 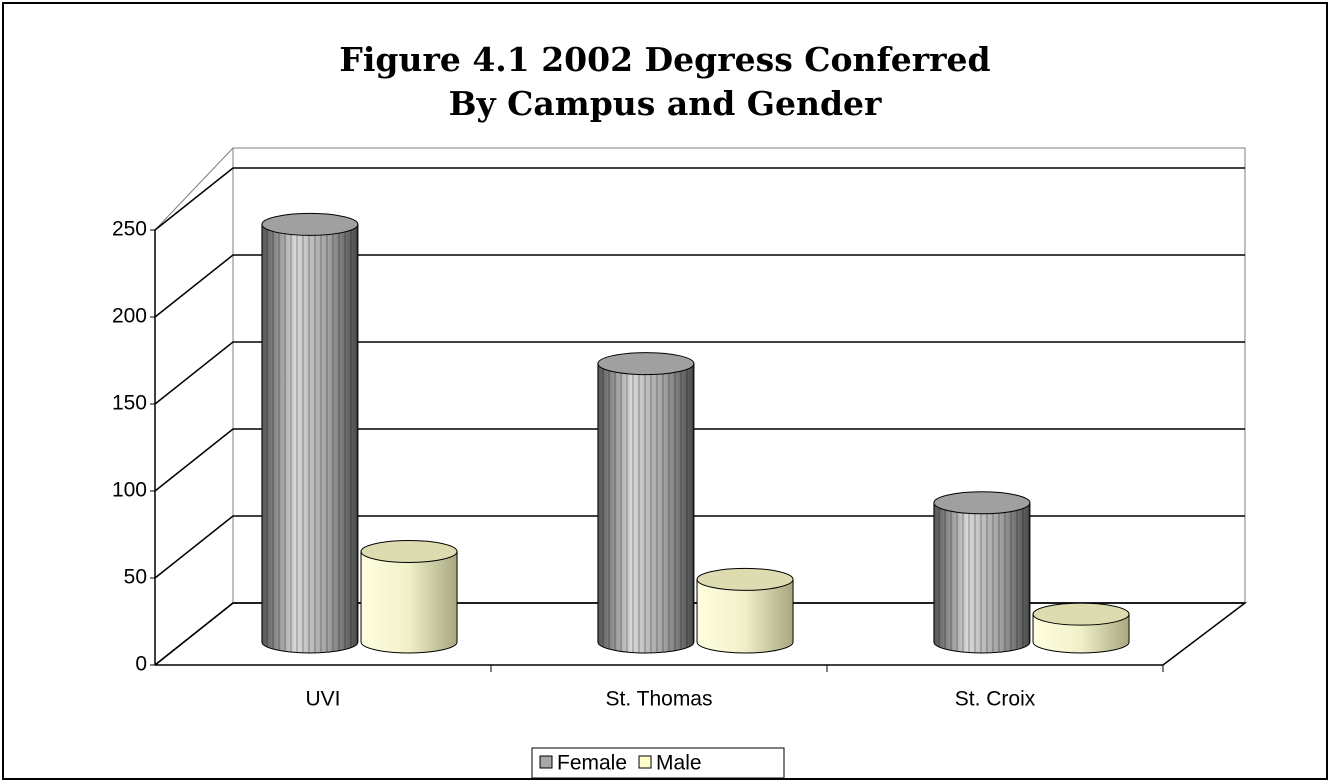 I want to click on y-tick-label: 250, so click(x=129, y=229).